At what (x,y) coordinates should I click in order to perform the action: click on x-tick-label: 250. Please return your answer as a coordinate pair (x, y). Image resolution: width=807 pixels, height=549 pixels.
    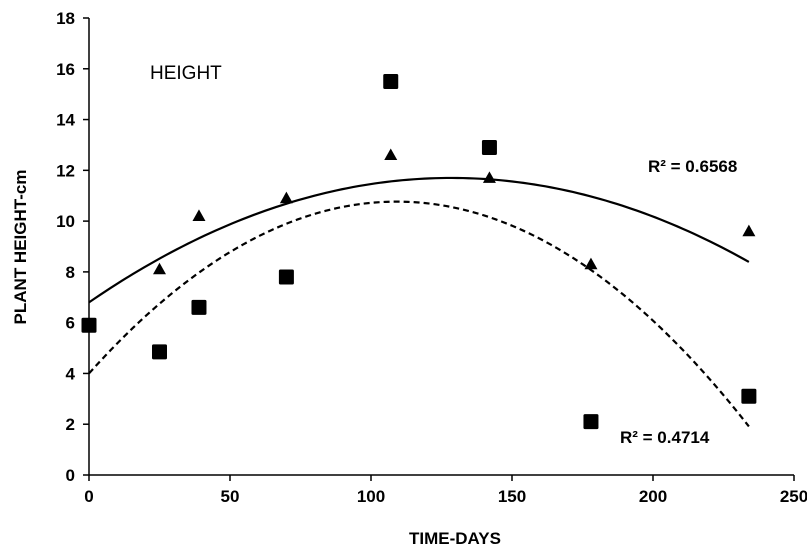
    Looking at the image, I should click on (793, 496).